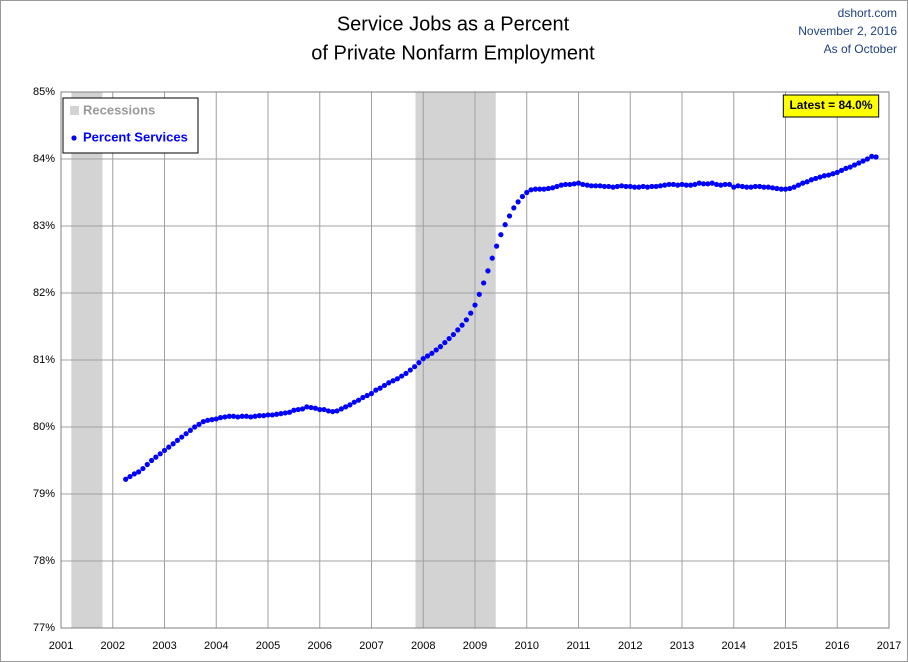 The image size is (908, 662). What do you see at coordinates (847, 31) in the screenshot?
I see `source-note: November 2, 2016` at bounding box center [847, 31].